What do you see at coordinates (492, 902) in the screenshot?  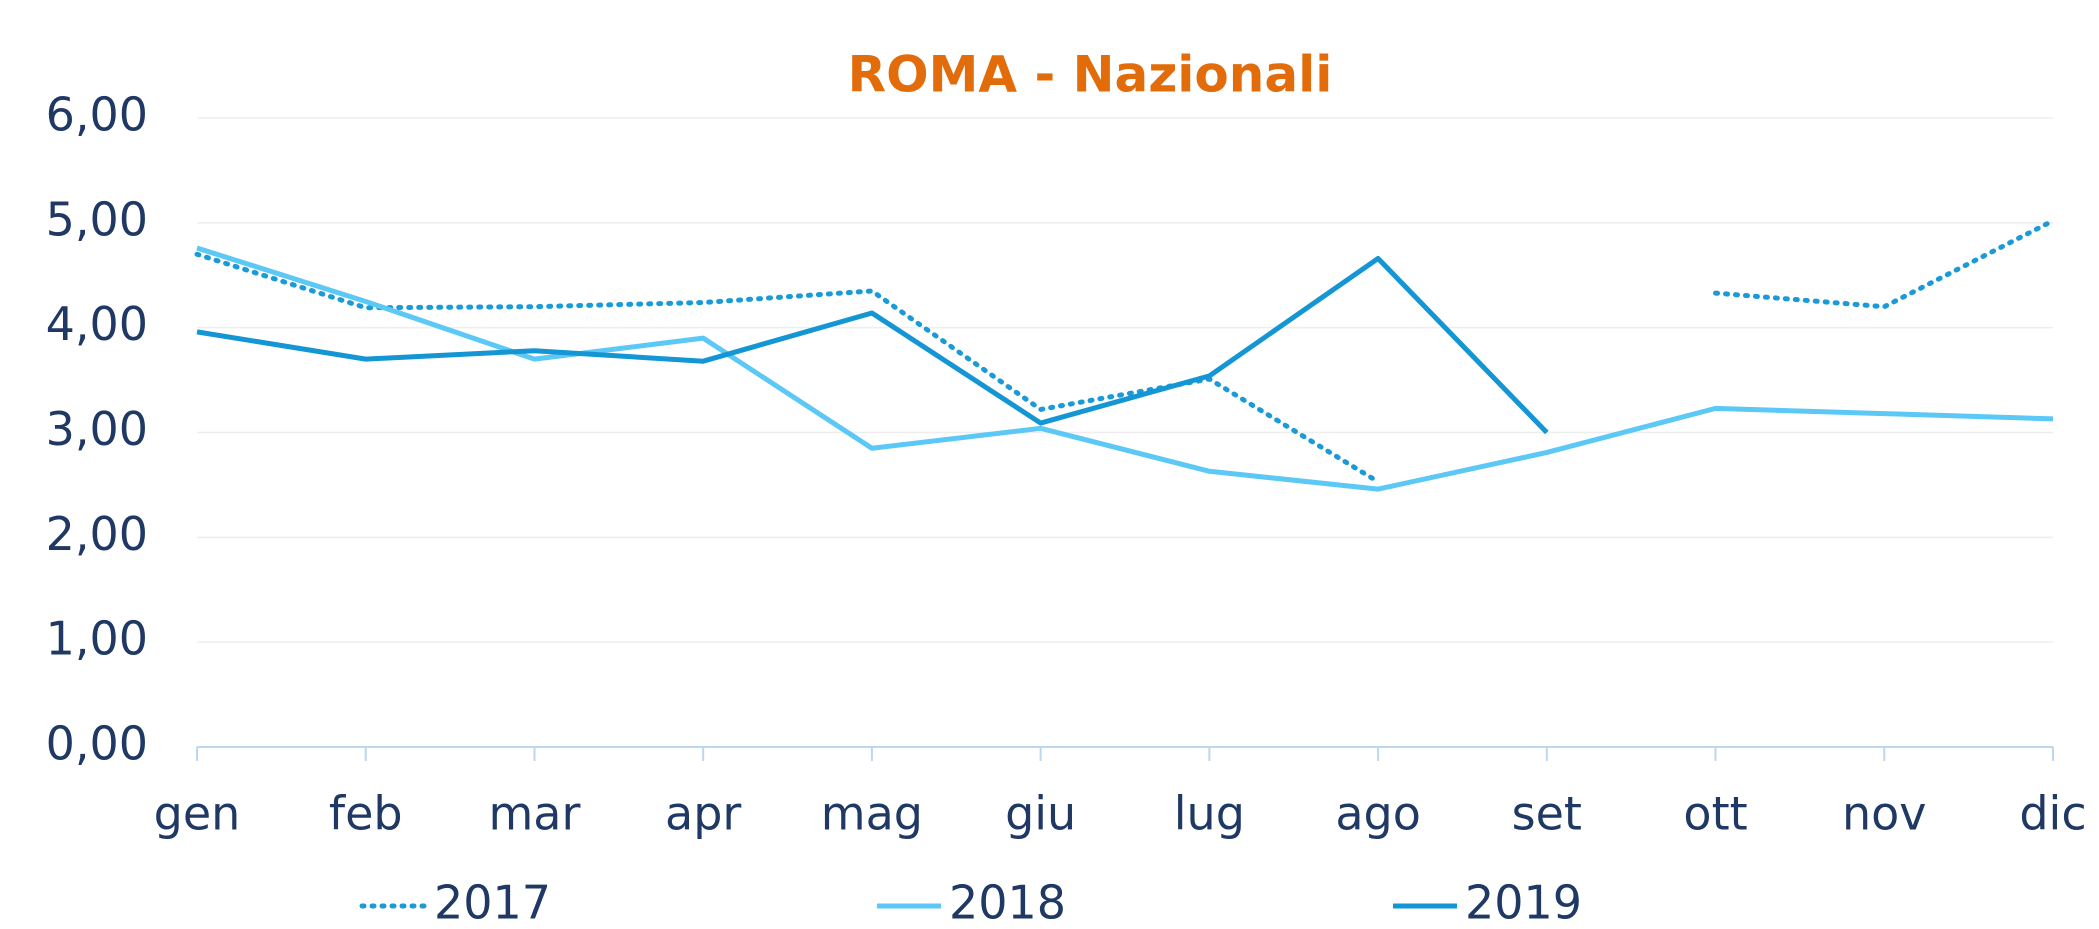 I see `legend-label: 2017` at bounding box center [492, 902].